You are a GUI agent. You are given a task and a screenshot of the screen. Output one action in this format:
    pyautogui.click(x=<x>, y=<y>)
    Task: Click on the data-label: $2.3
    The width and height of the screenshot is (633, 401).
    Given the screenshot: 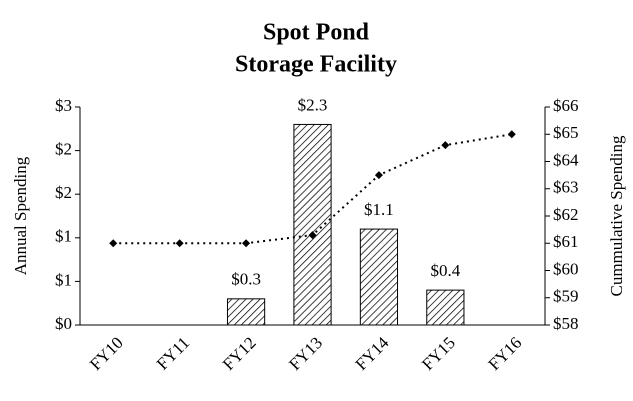 What is the action you would take?
    pyautogui.click(x=313, y=104)
    